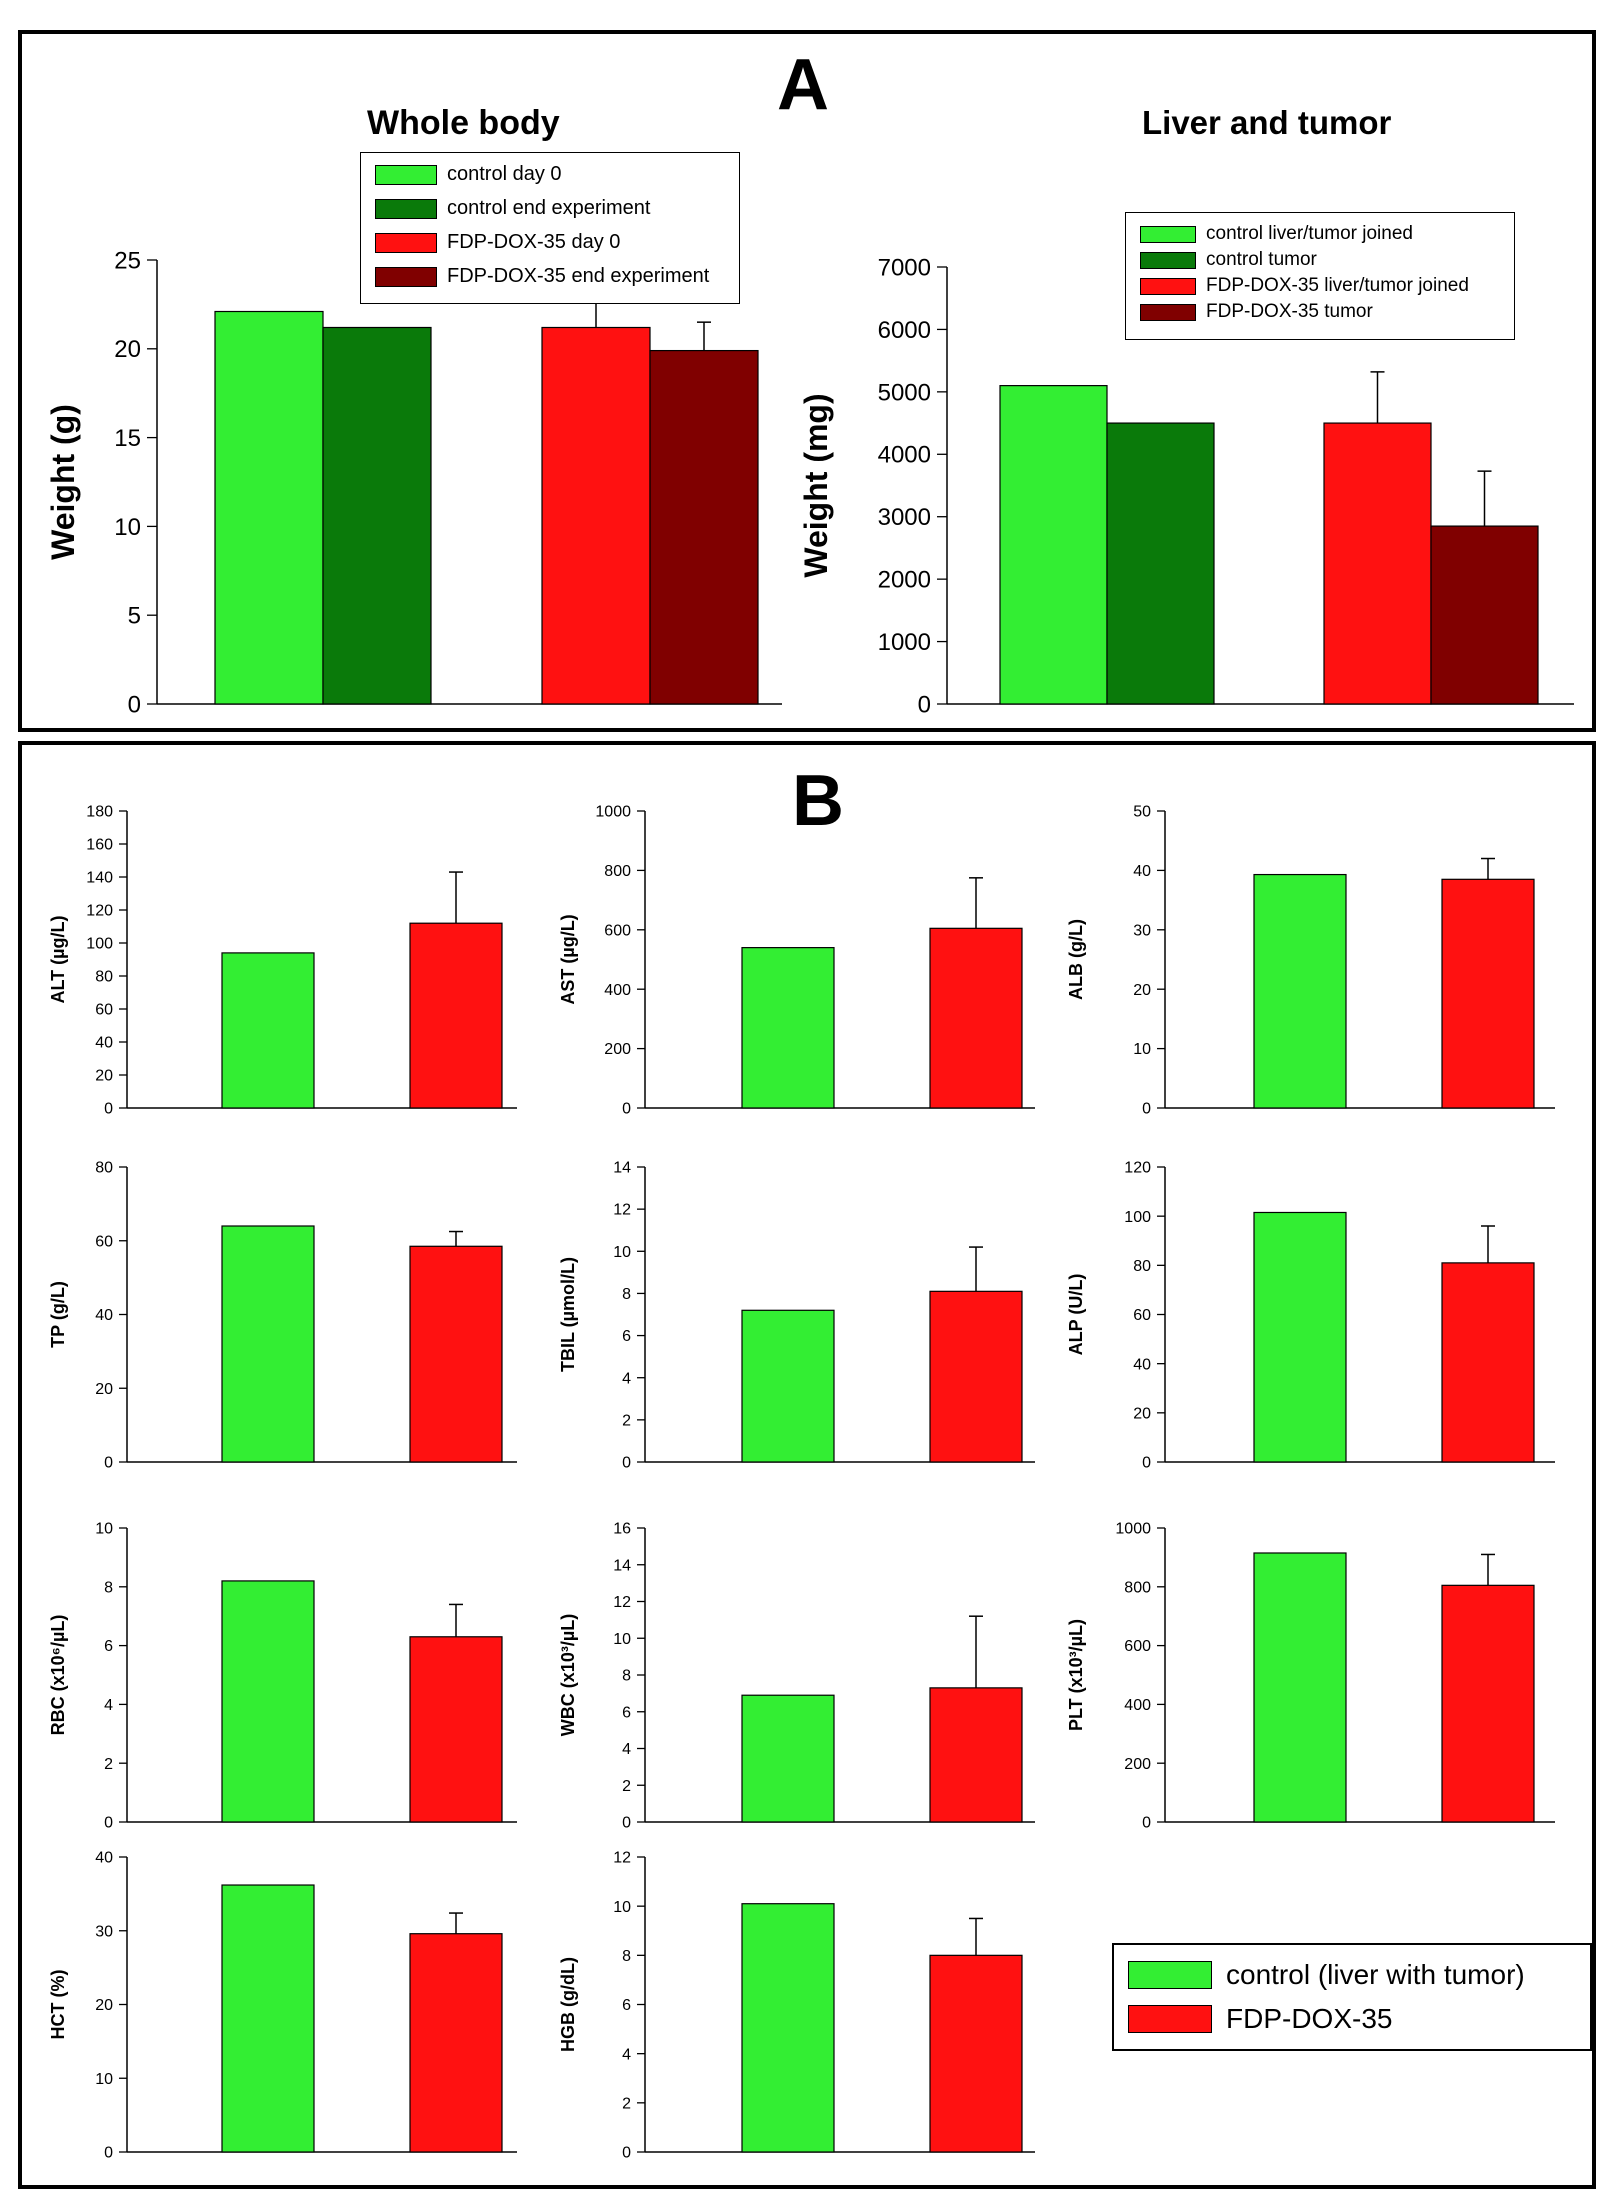 This screenshot has height=2200, width=1621. What do you see at coordinates (534, 242) in the screenshot?
I see `whole-body-legend-label: FDP-DOX-35 day 0` at bounding box center [534, 242].